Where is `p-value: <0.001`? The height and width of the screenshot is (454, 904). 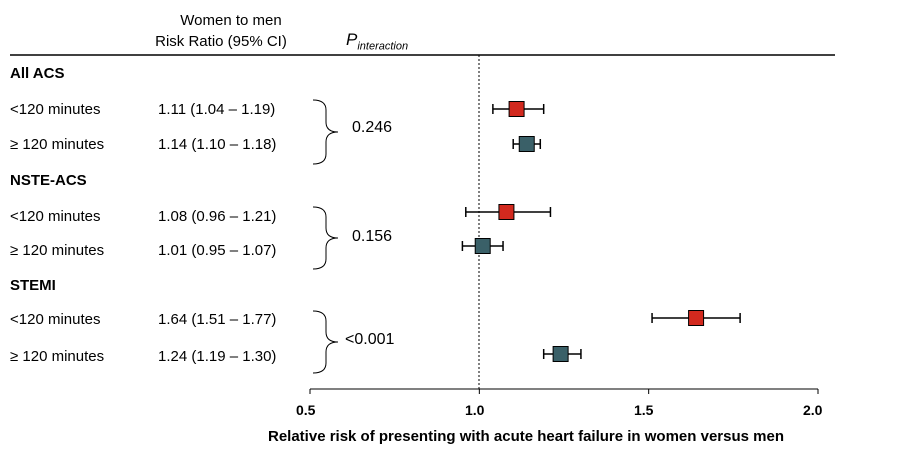 p-value: <0.001 is located at coordinates (370, 339).